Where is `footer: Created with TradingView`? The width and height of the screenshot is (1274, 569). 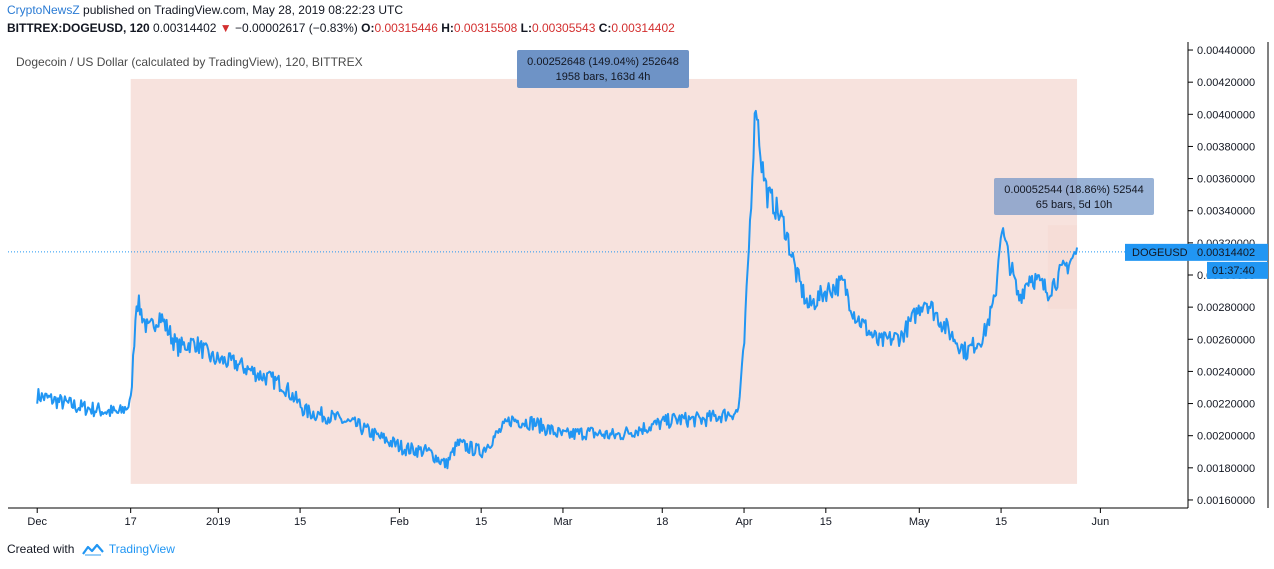 footer: Created with TradingView is located at coordinates (91, 549).